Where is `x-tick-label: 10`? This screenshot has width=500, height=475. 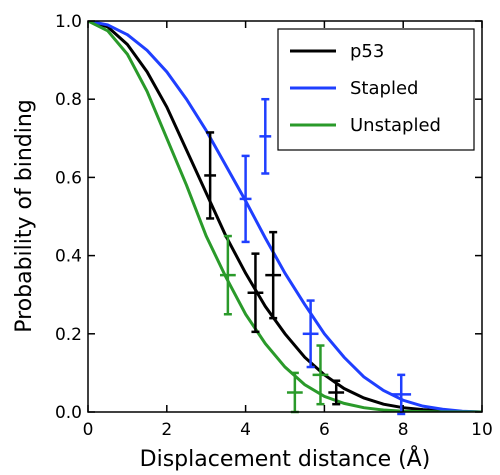 x-tick-label: 10 is located at coordinates (482, 430).